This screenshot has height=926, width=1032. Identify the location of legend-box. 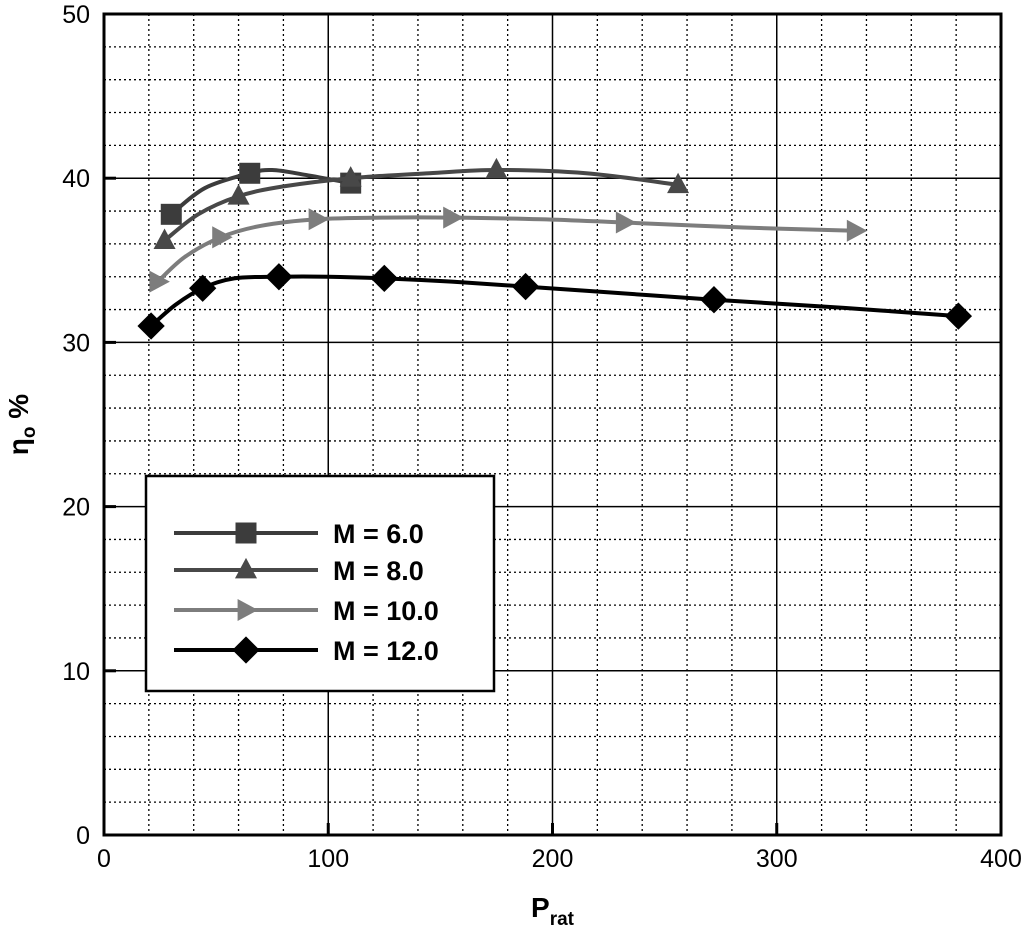
(320, 583).